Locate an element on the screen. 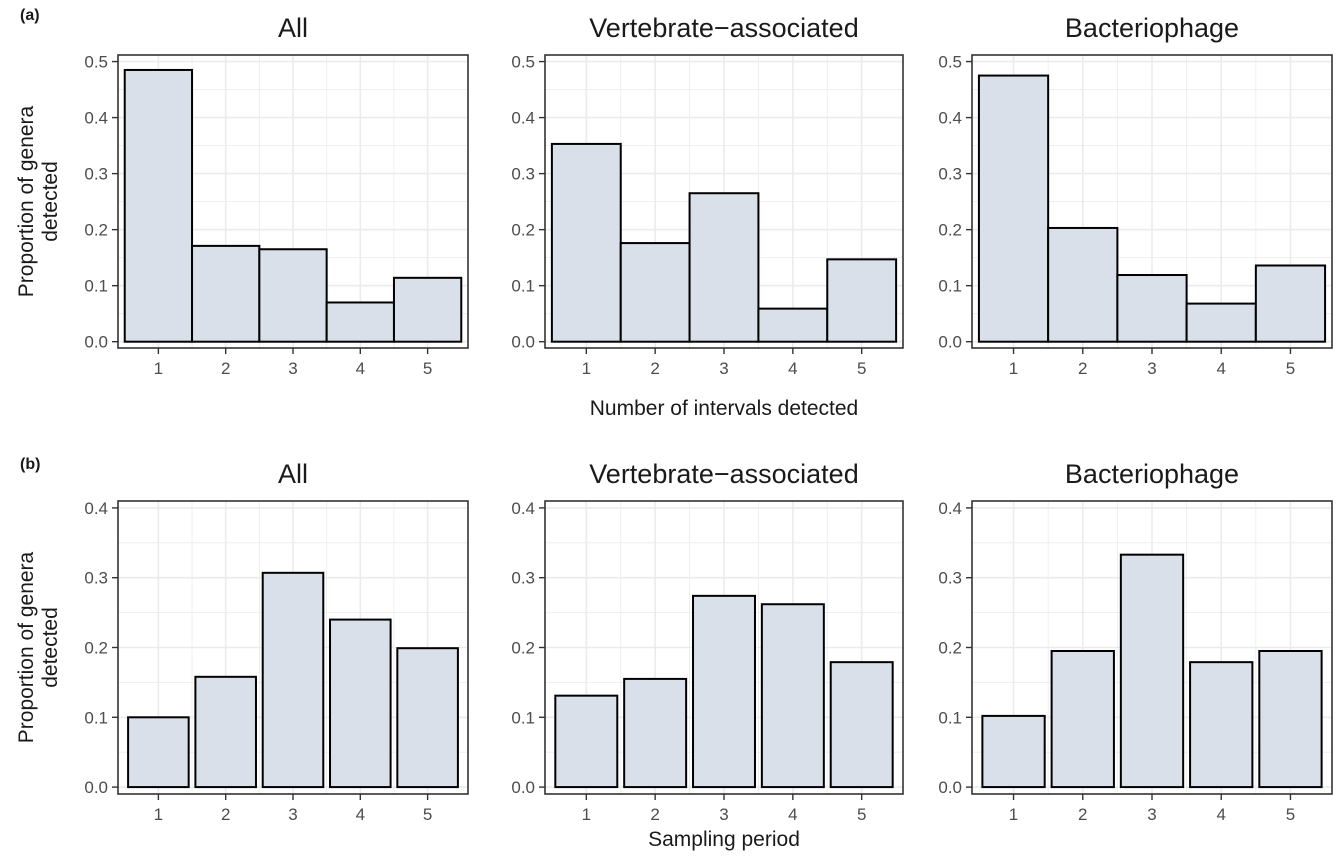 The image size is (1341, 856). chart-panel-a-3: 0.0 0.1 0.2 0.3 0.4 0.5 1 2 3 4 5 Bacteriophage is located at coordinates (1135, 195).